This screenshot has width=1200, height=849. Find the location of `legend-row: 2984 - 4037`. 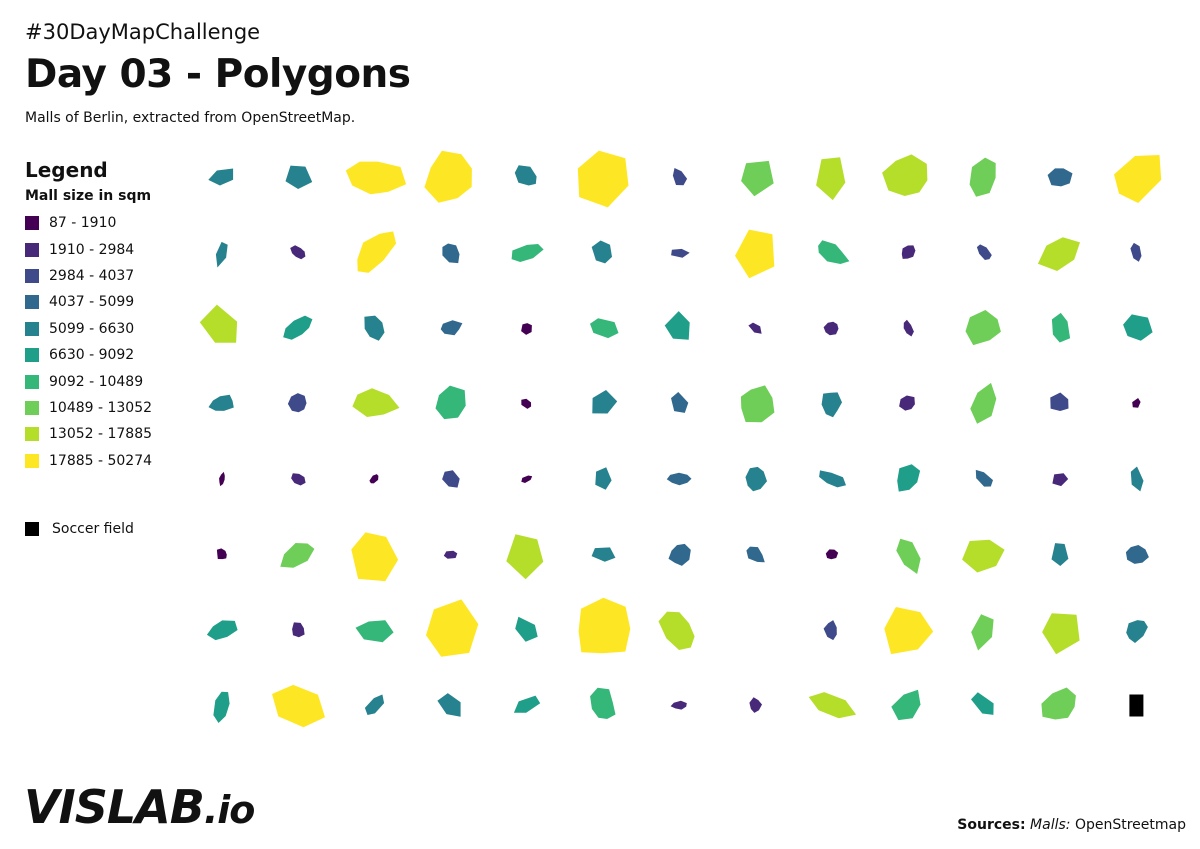

legend-row: 2984 - 4037 is located at coordinates (88, 276).